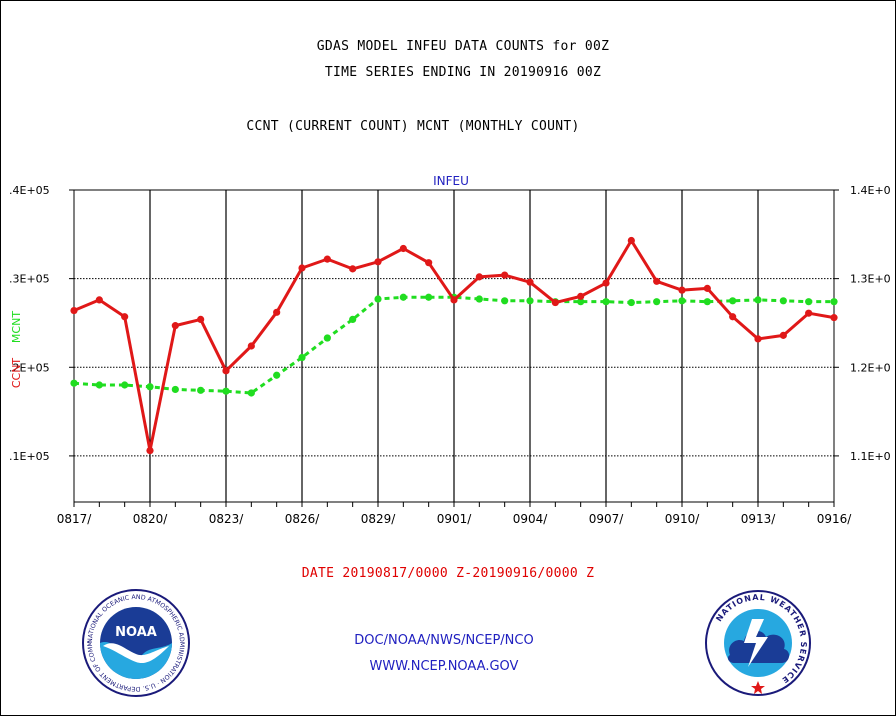 The height and width of the screenshot is (716, 896). What do you see at coordinates (870, 367) in the screenshot?
I see `y-tick-label-right: 1.2E+0` at bounding box center [870, 367].